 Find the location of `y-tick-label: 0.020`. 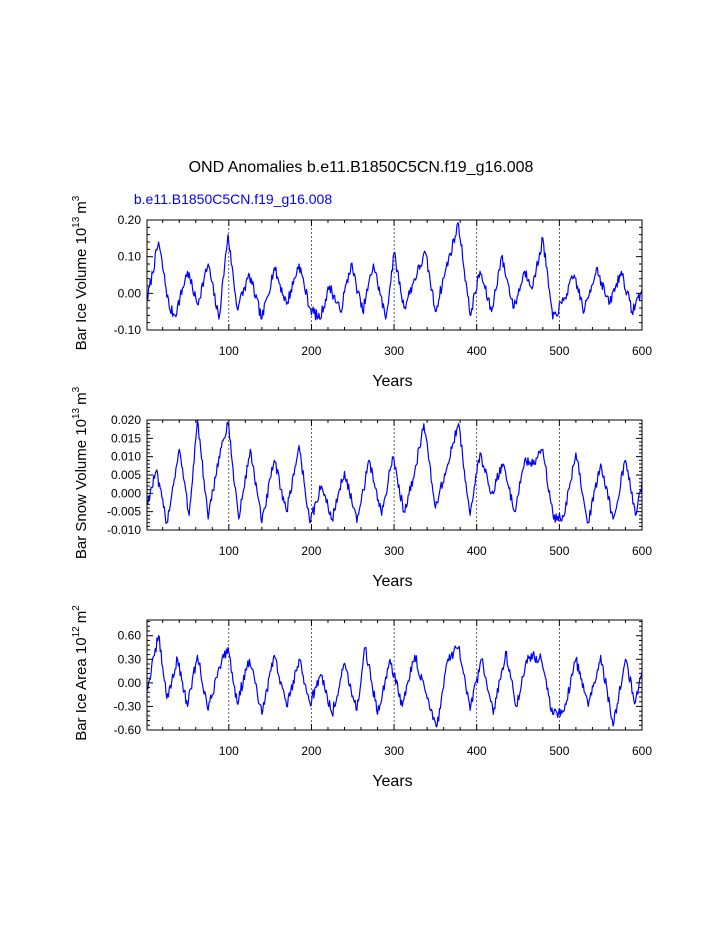

y-tick-label: 0.020 is located at coordinates (126, 420).